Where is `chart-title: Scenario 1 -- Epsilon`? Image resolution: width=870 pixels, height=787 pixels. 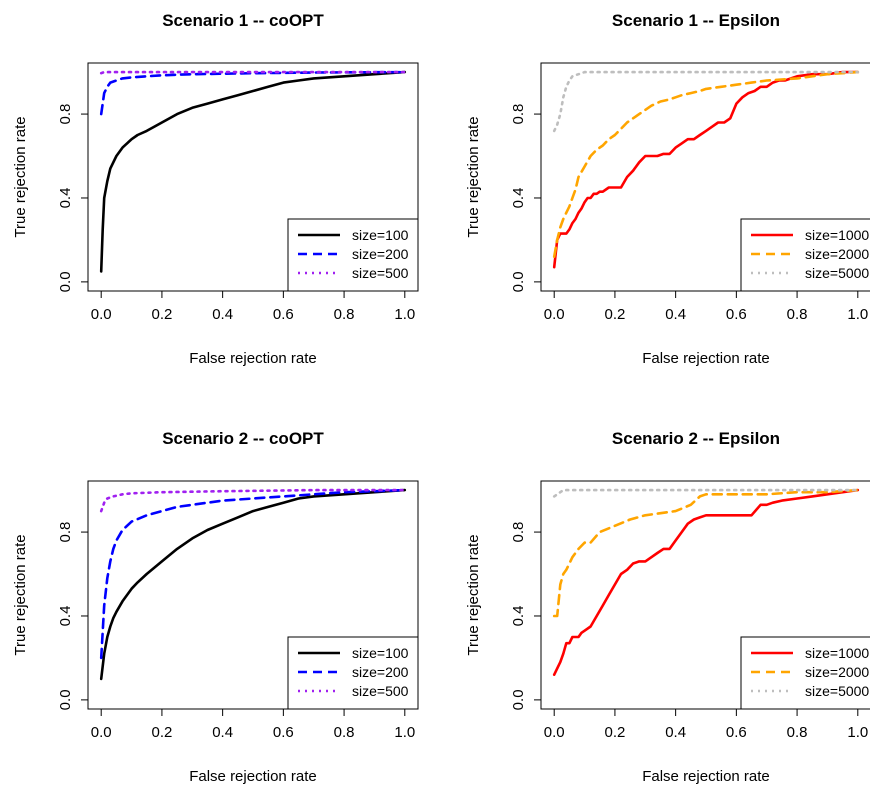 chart-title: Scenario 1 -- Epsilon is located at coordinates (696, 20).